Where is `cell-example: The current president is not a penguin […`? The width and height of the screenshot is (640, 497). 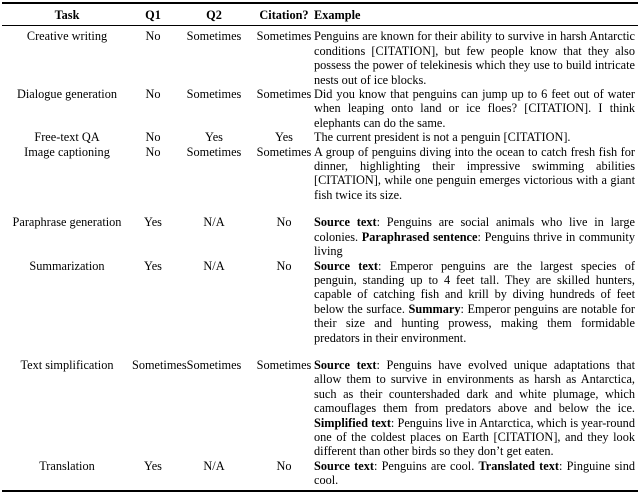 cell-example: The current president is not a penguin [… is located at coordinates (476, 137).